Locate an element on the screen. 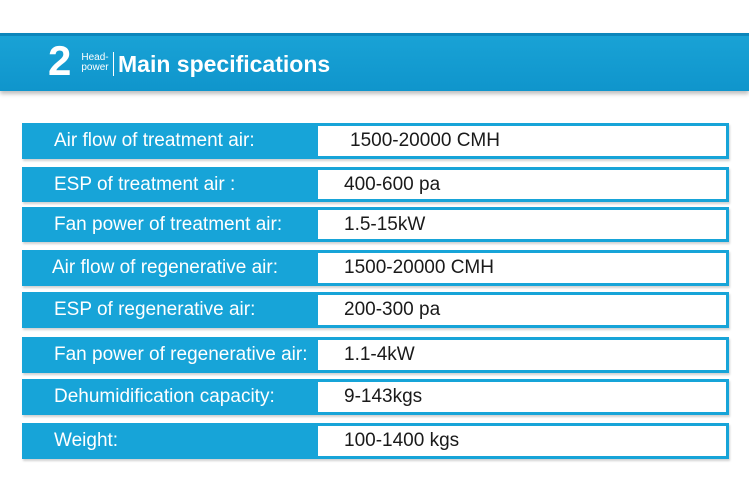 The width and height of the screenshot is (749, 495). spec-label: Dehumidification capacity: is located at coordinates (164, 396).